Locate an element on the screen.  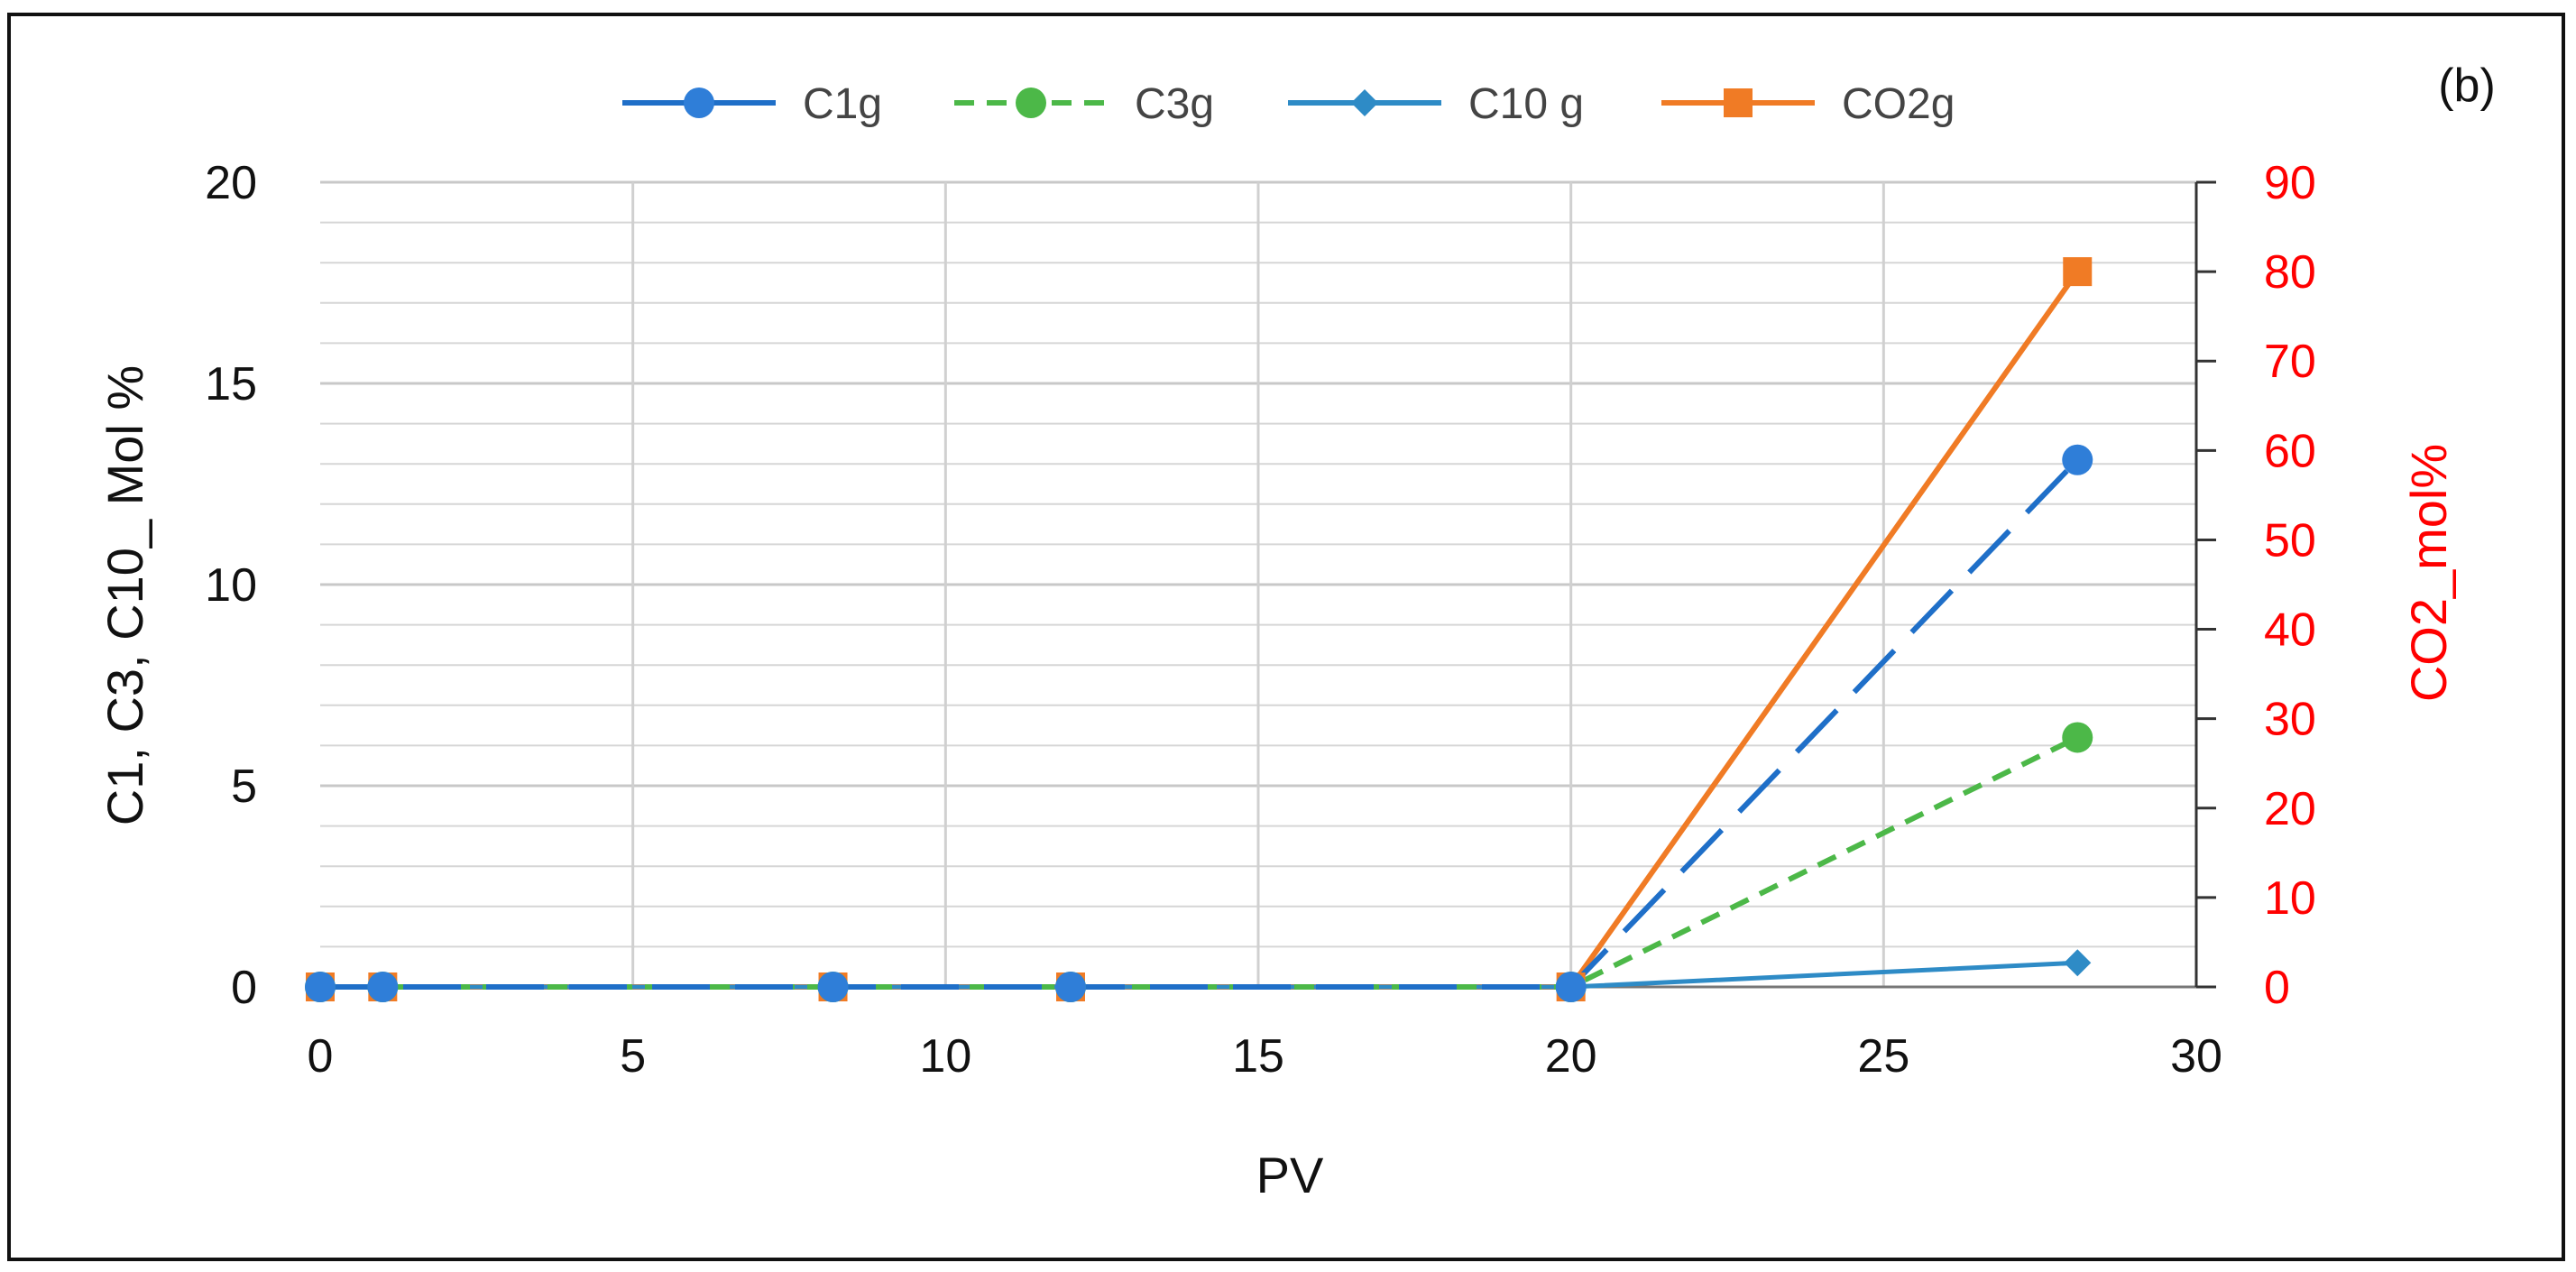
data-point-co2g is located at coordinates (2078, 272).